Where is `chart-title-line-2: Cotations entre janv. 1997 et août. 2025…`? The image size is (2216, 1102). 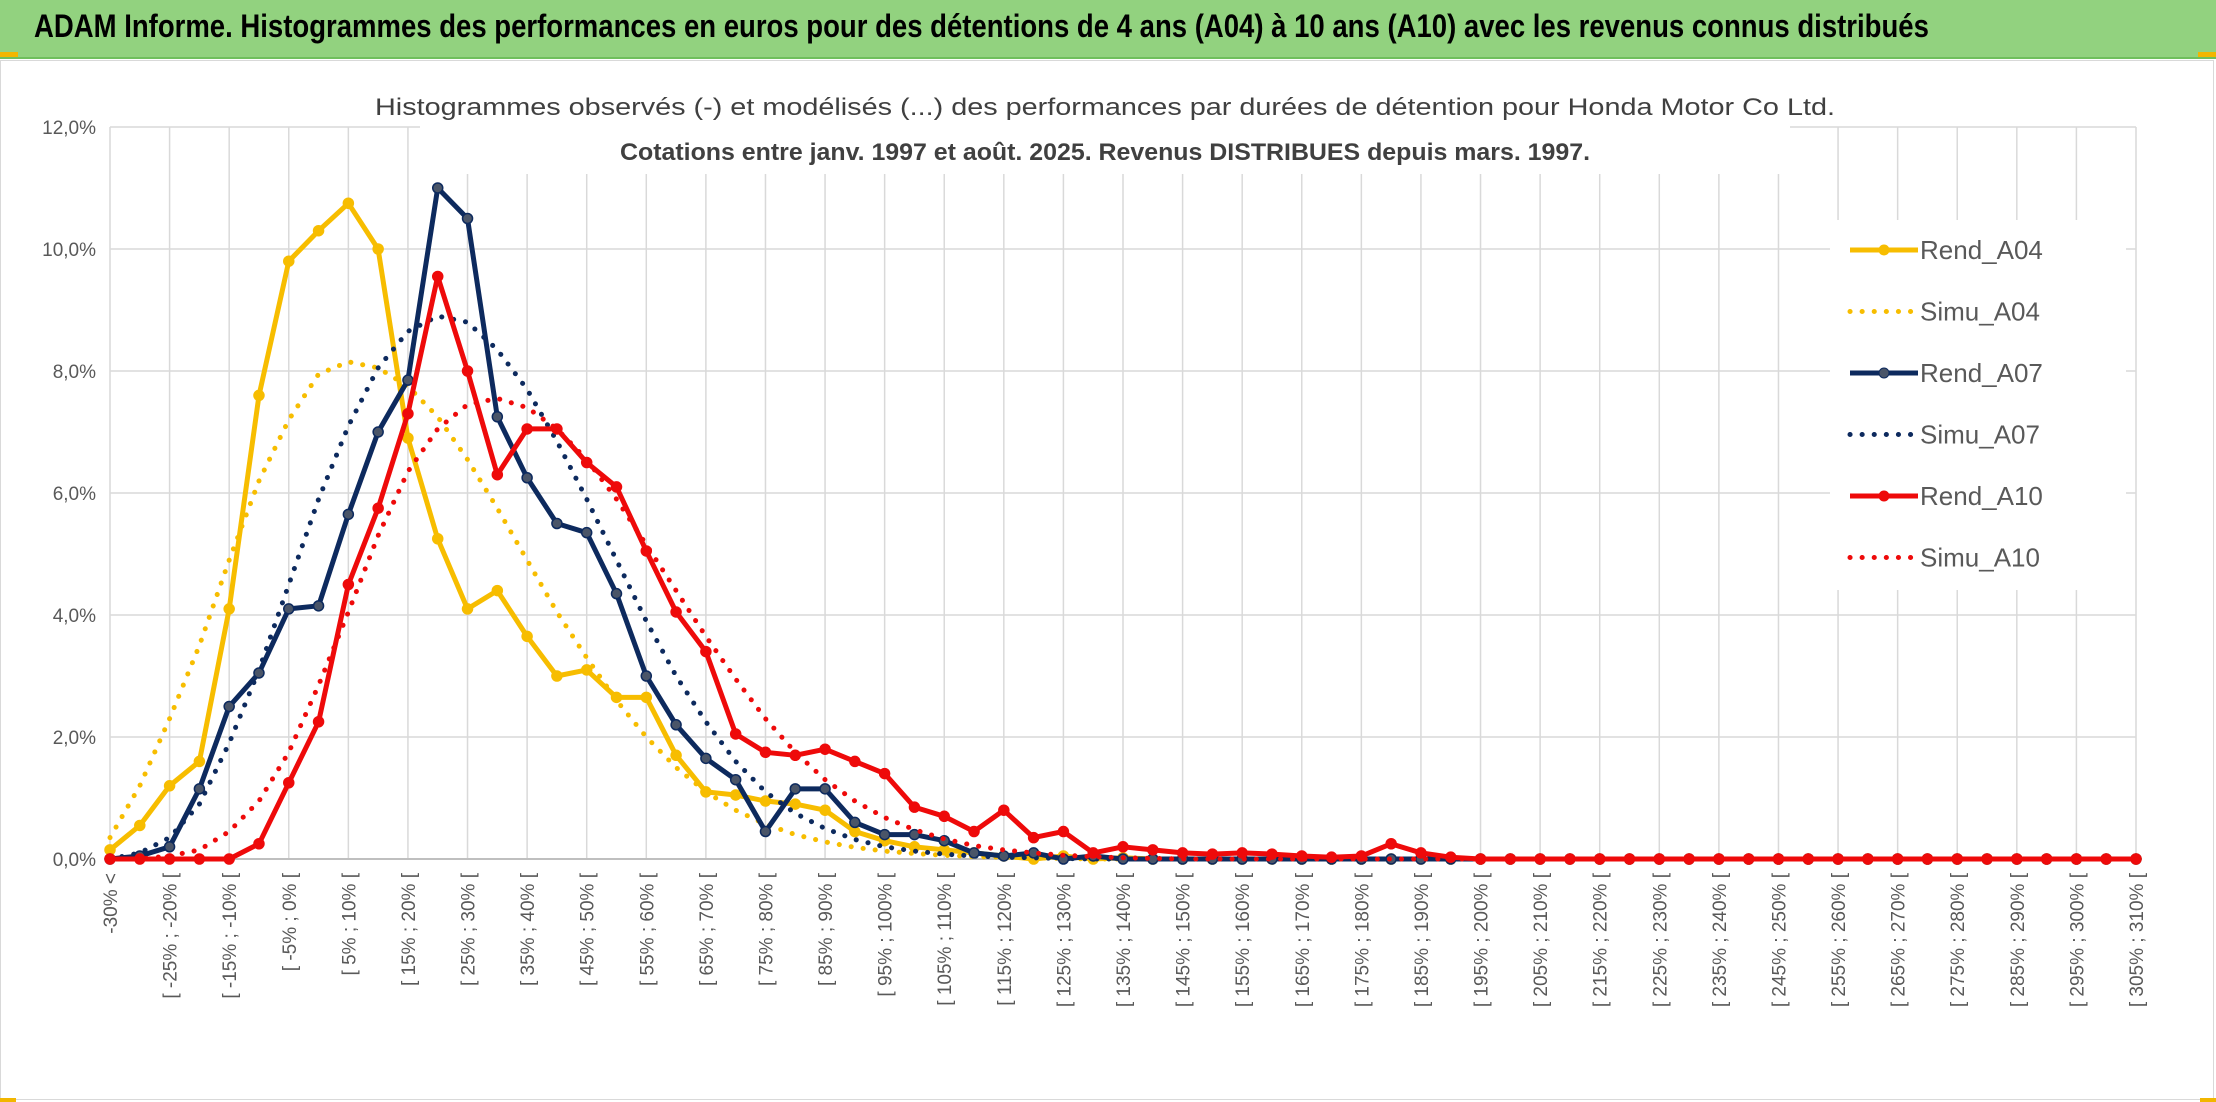
chart-title-line-2: Cotations entre janv. 1997 et août. 2025… is located at coordinates (1105, 152).